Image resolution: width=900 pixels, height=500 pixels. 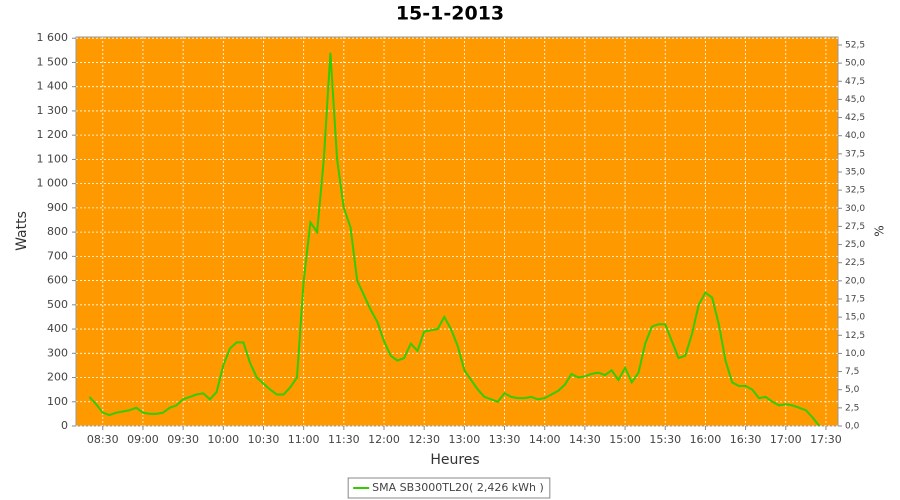 I want to click on y2-tick-label: 20,0, so click(x=855, y=281).